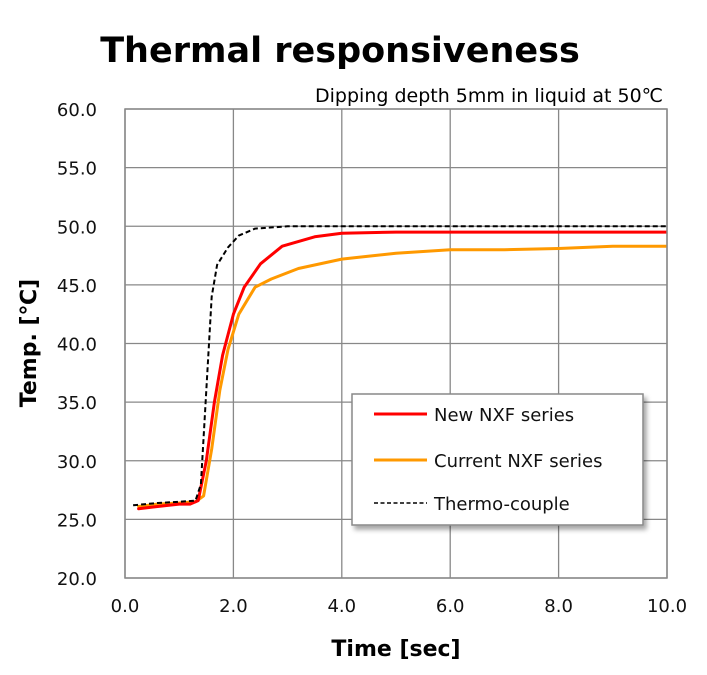 Image resolution: width=707 pixels, height=675 pixels. What do you see at coordinates (340, 51) in the screenshot?
I see `chart-title: Thermal responsiveness` at bounding box center [340, 51].